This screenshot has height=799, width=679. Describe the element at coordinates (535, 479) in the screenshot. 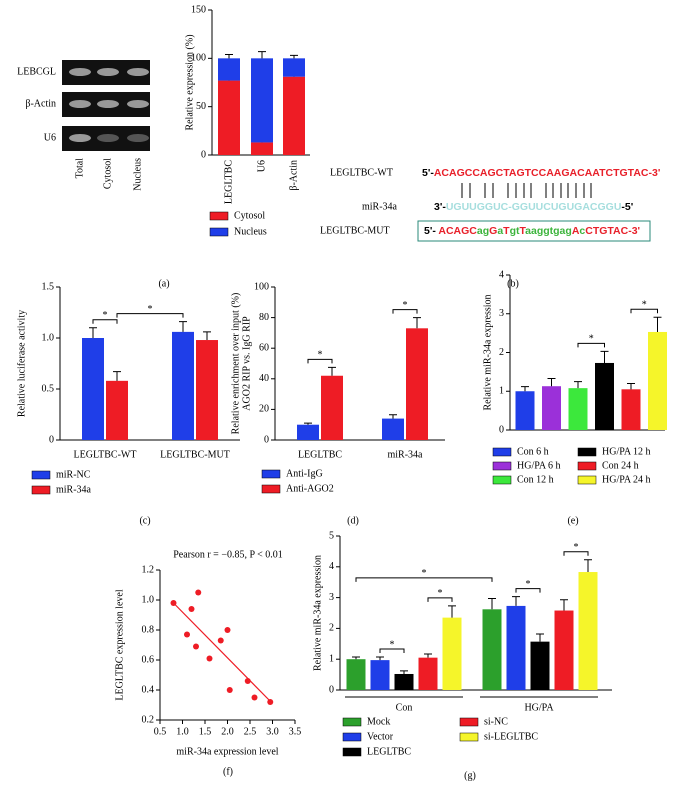

I see `legend-label: Con 12 h` at that location.